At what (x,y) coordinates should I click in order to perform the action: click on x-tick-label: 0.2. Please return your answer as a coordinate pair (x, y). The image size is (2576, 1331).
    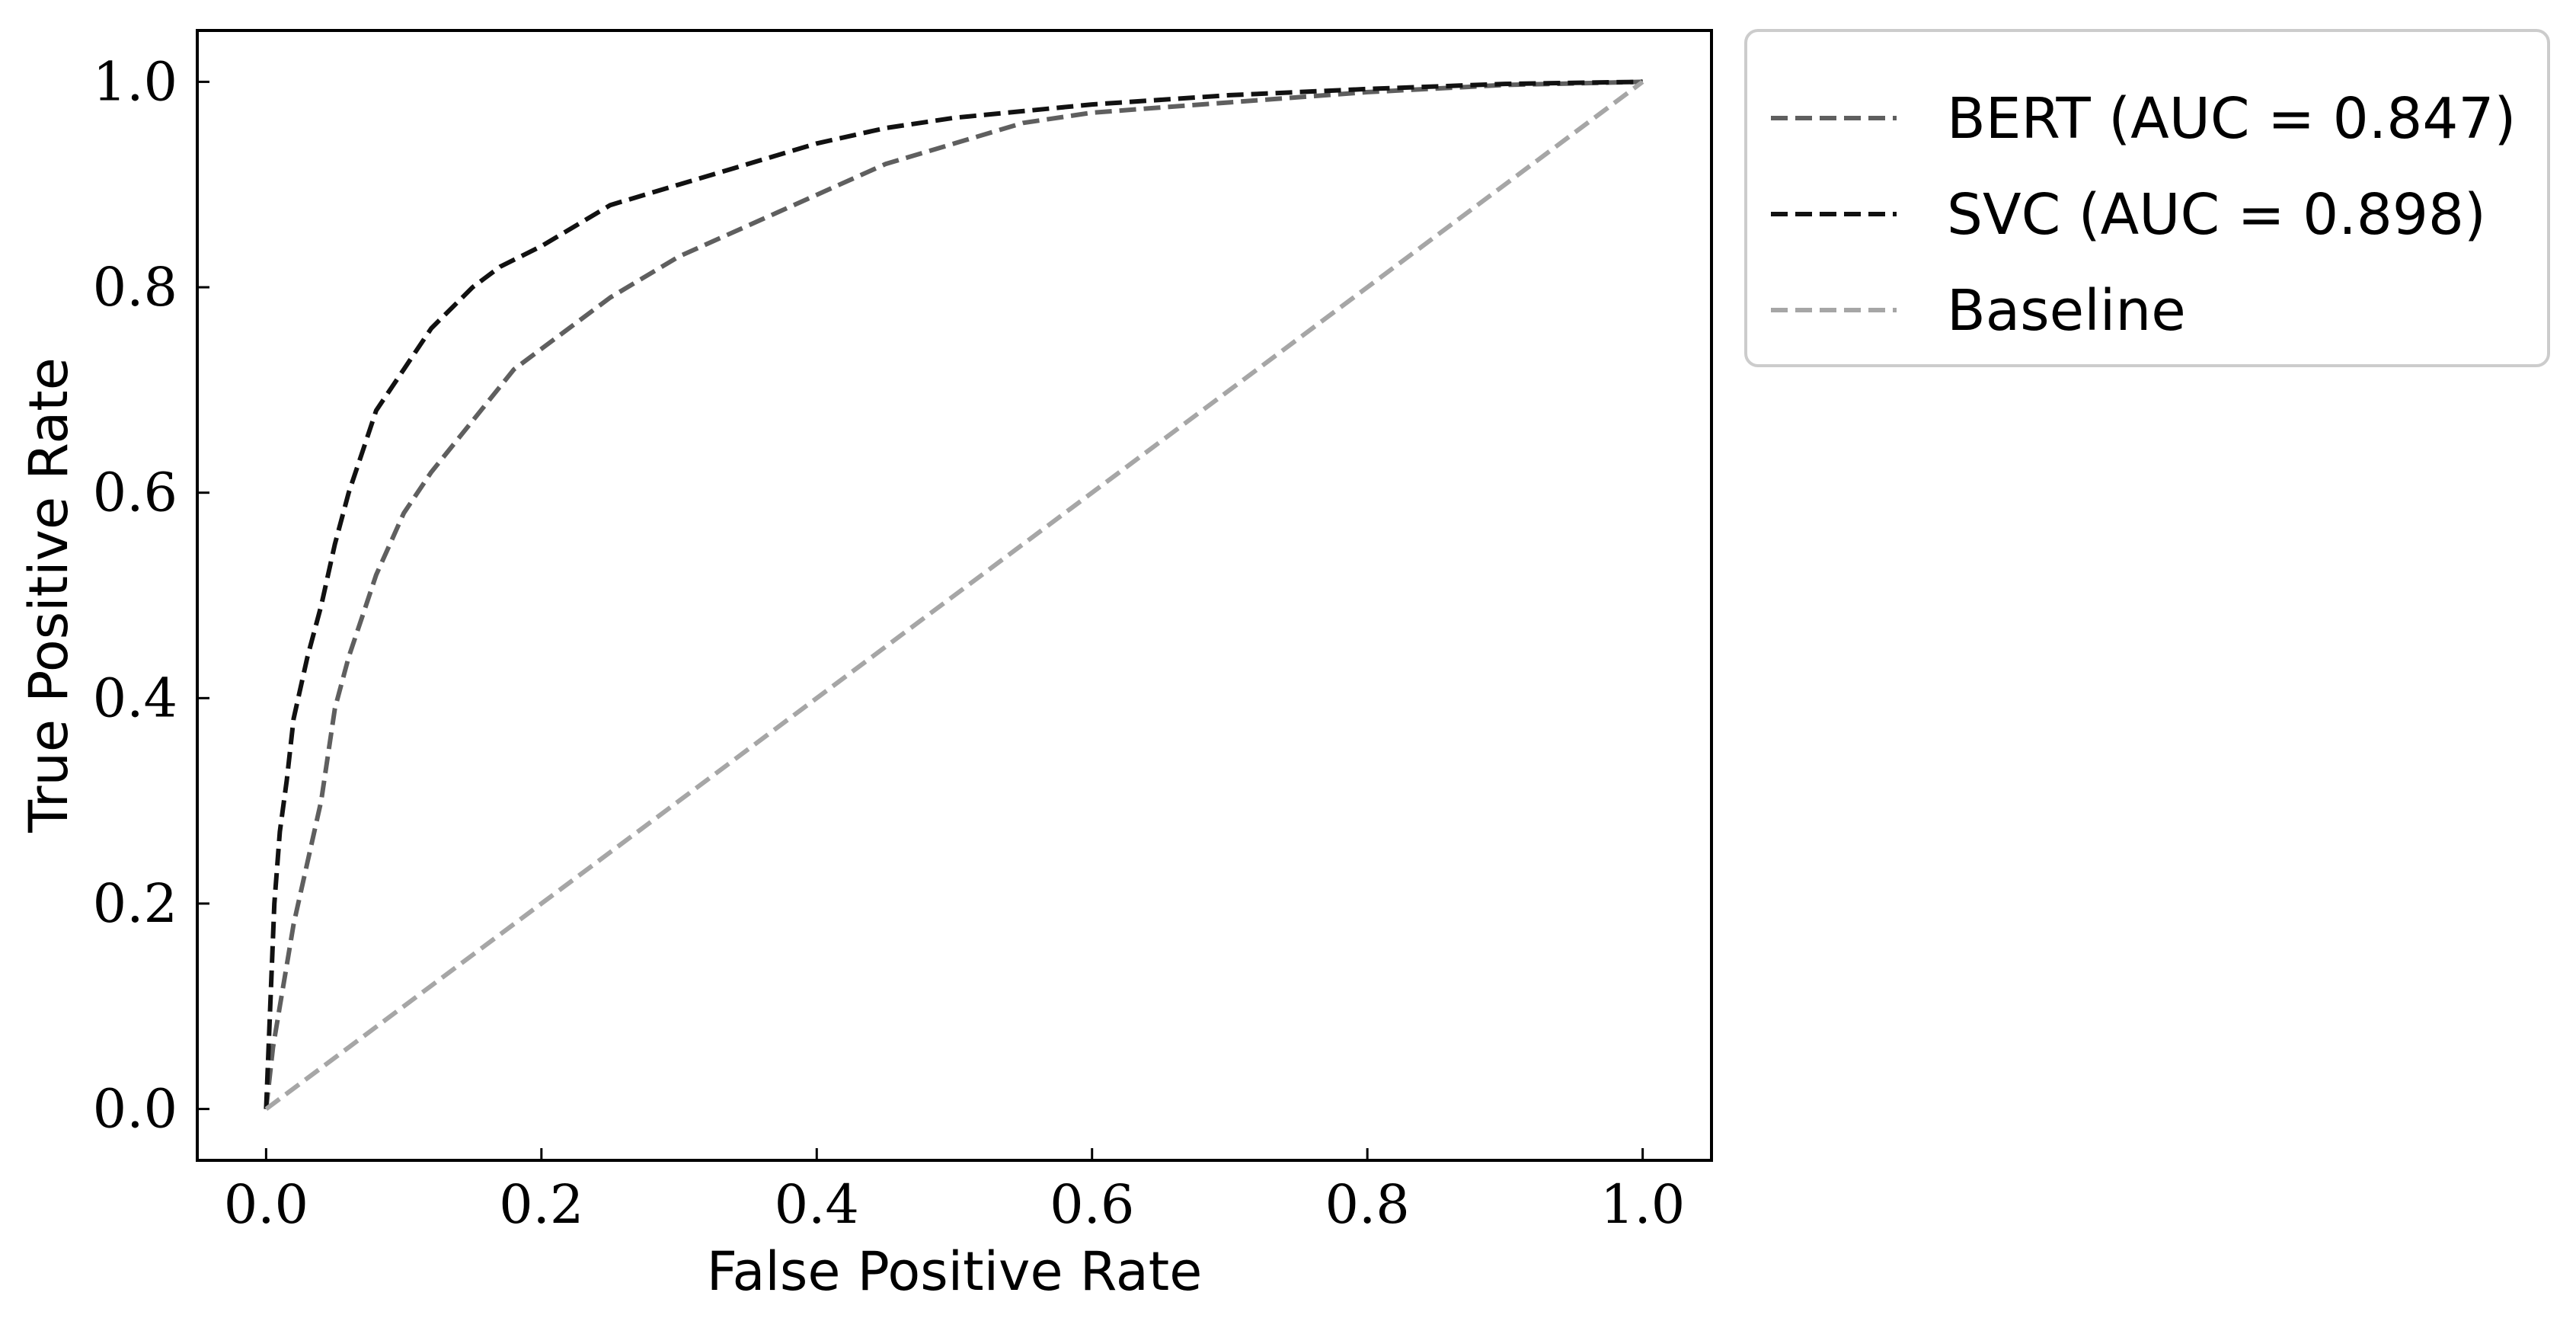
    Looking at the image, I should click on (541, 1204).